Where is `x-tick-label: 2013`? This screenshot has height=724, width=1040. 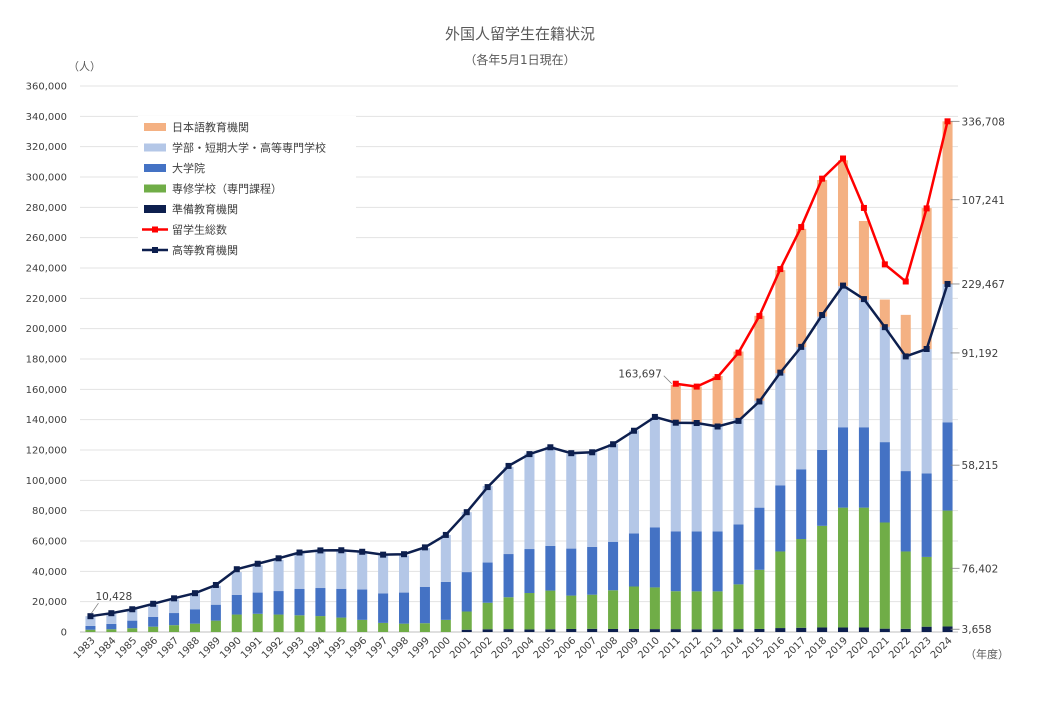 x-tick-label: 2013 is located at coordinates (712, 648).